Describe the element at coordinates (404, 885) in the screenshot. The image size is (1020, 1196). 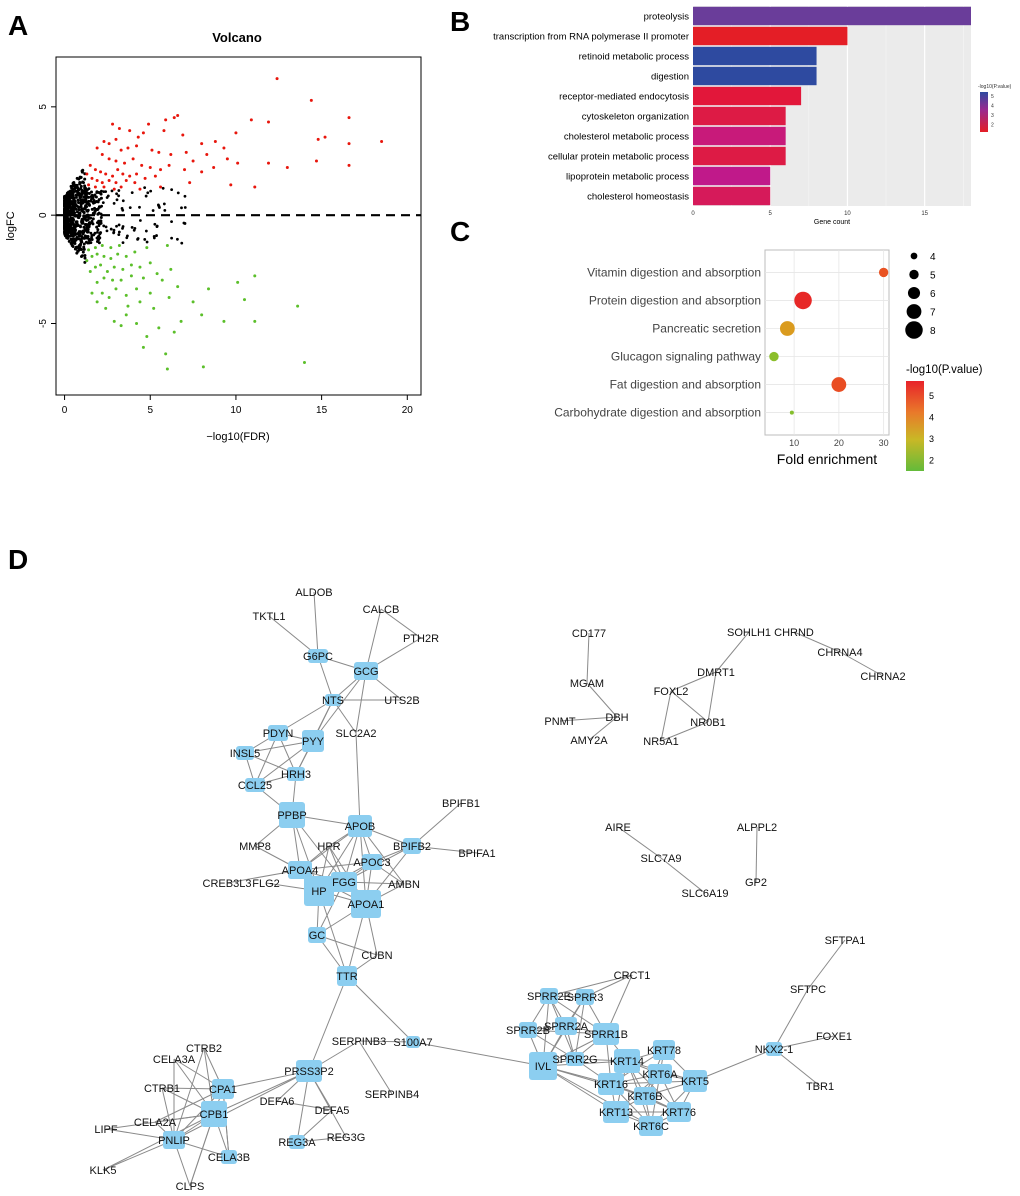
I see `network-node-label: AMBN` at that location.